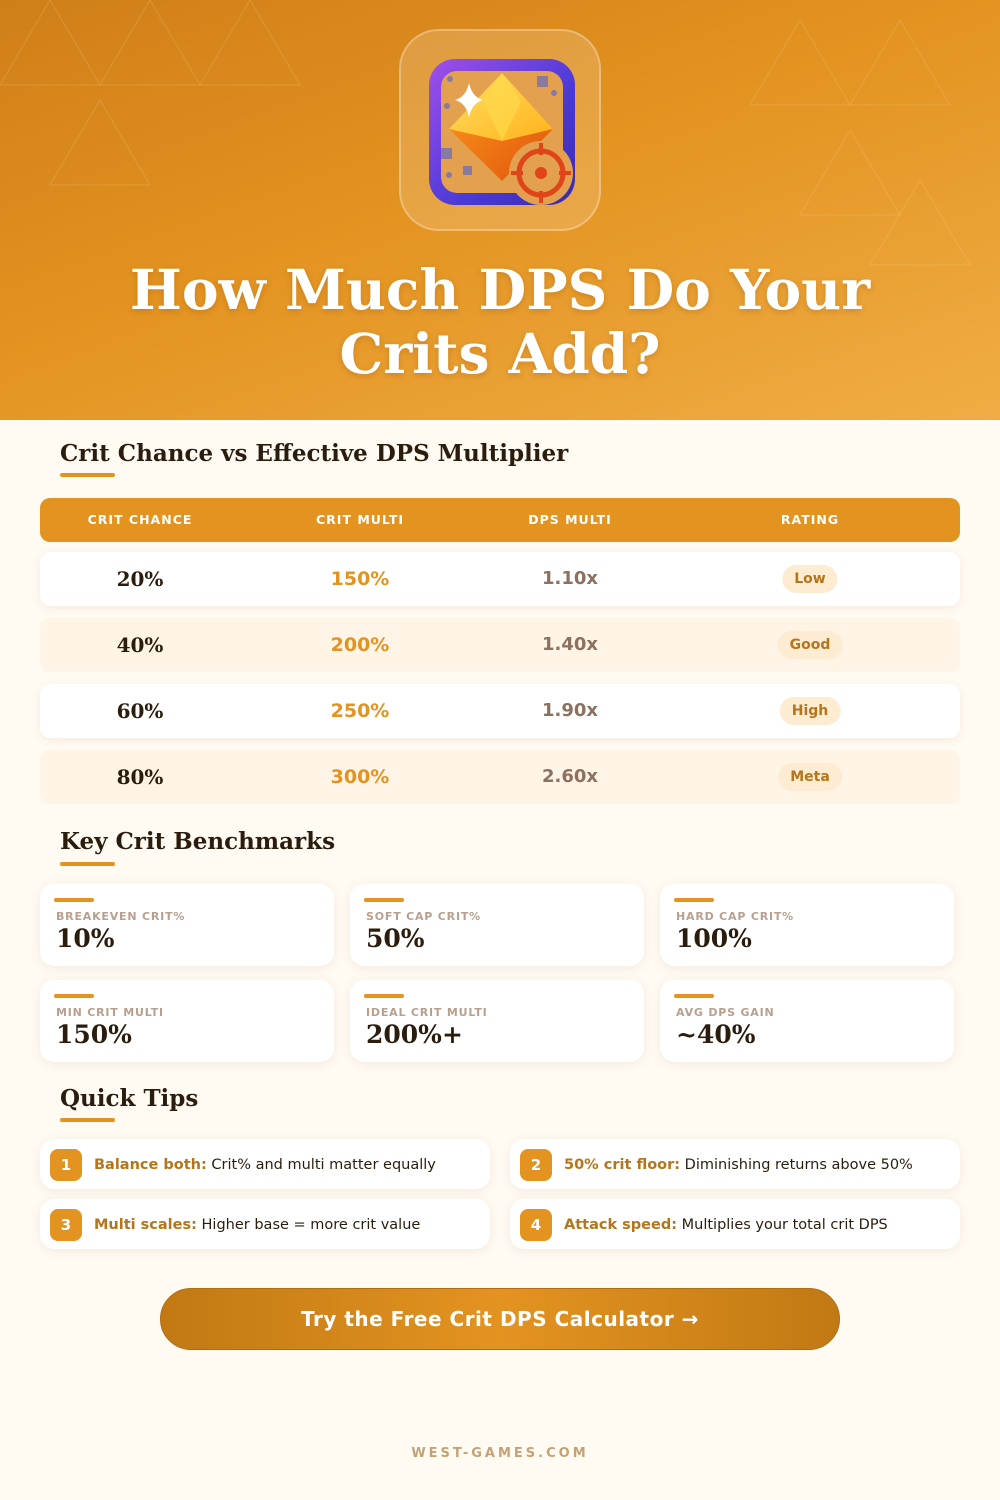 This screenshot has height=1500, width=1000. Describe the element at coordinates (94, 1034) in the screenshot. I see `benchmark-value: 150%` at that location.